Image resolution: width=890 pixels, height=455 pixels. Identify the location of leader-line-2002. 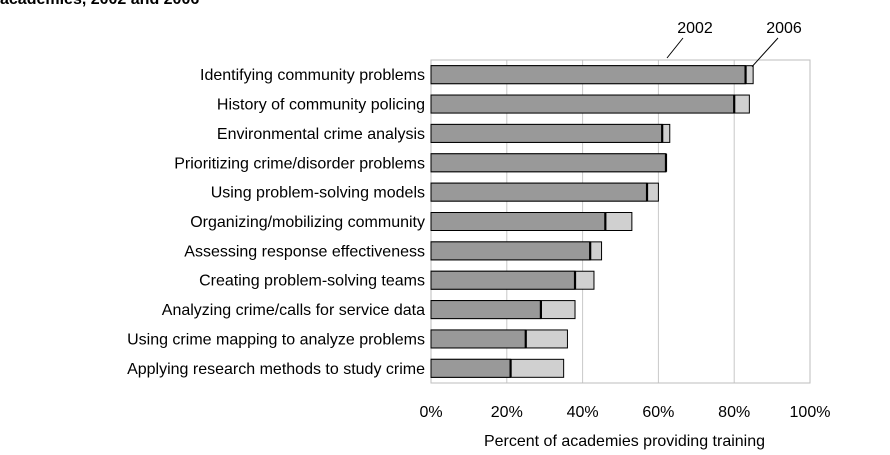
(675, 48).